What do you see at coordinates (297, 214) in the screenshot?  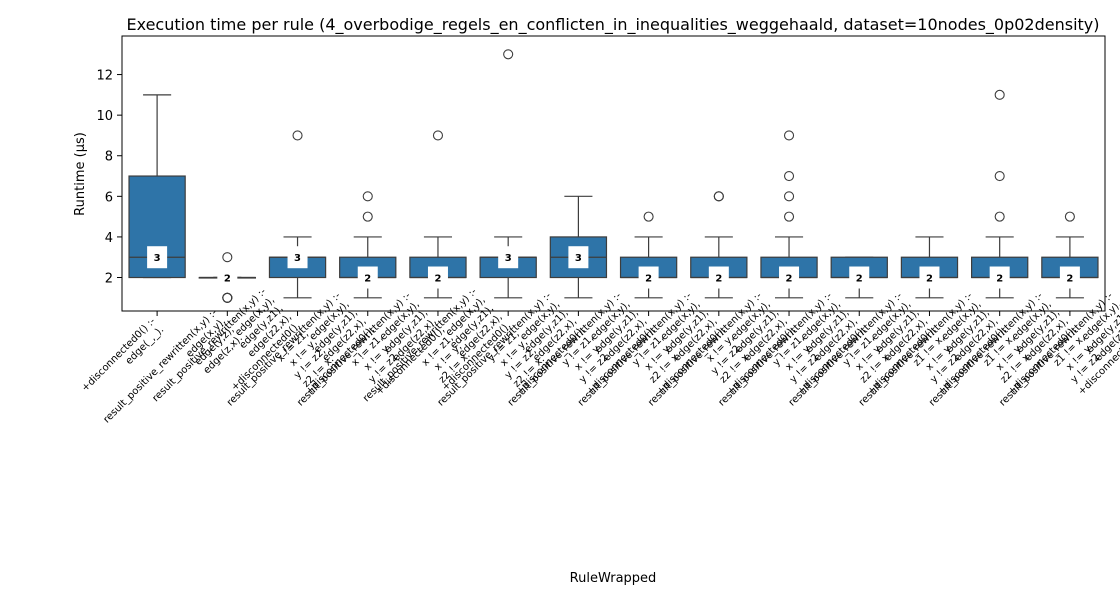 I see `box-3: 3` at bounding box center [297, 214].